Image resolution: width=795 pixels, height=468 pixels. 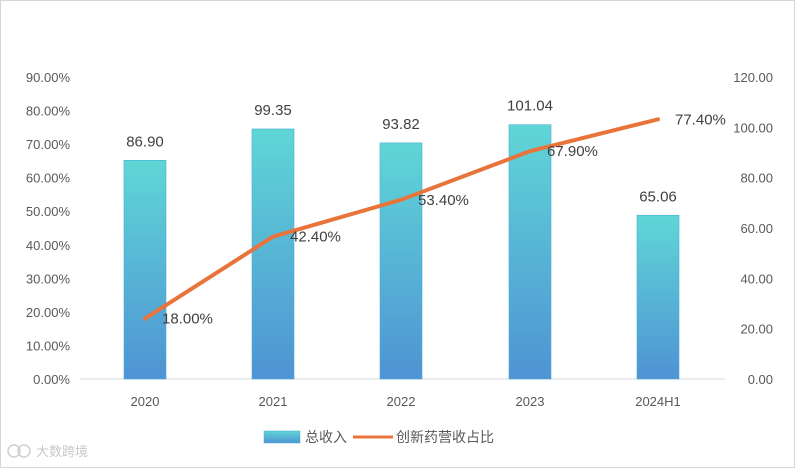 What do you see at coordinates (753, 77) in the screenshot?
I see `right-axis-tick-label: 120.00` at bounding box center [753, 77].